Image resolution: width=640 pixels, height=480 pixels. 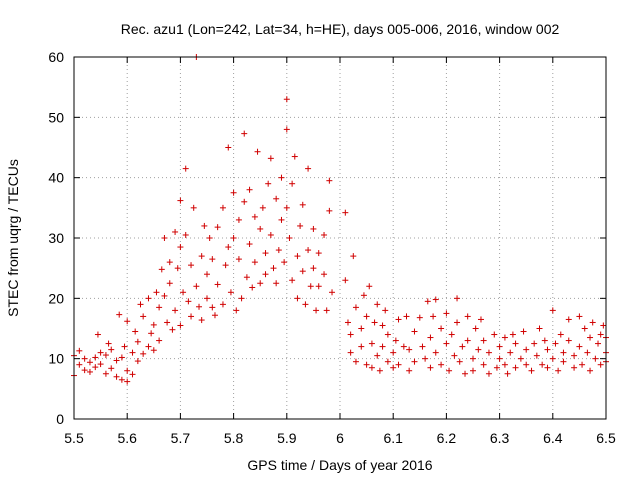 What do you see at coordinates (234, 438) in the screenshot?
I see `x-tick-label: 5.8` at bounding box center [234, 438].